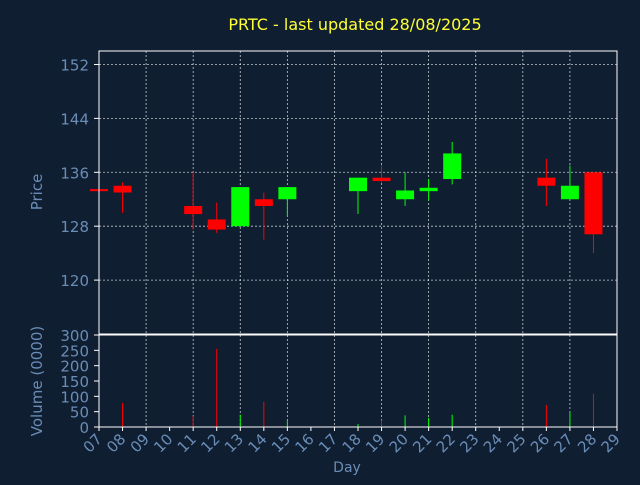 This screenshot has width=640, height=485. I want to click on x-tick-label: 23, so click(469, 443).